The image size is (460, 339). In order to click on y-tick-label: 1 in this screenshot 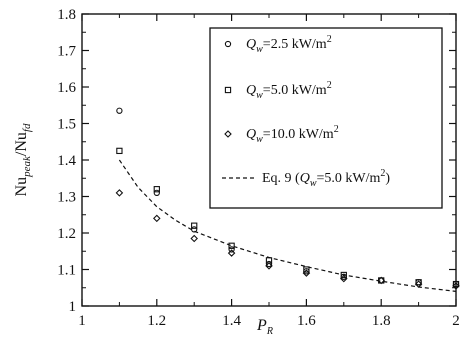, I will do `click(73, 307)`.